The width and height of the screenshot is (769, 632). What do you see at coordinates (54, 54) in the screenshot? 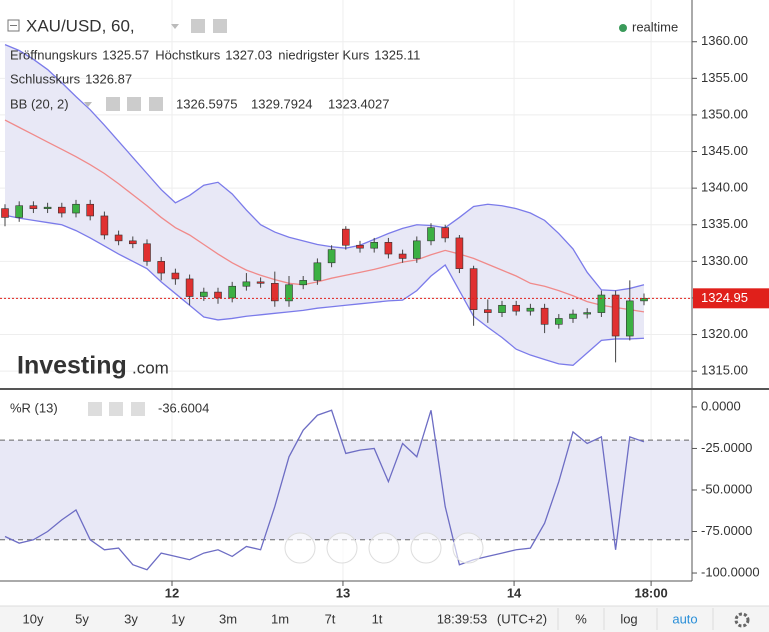
I see `ohlc-label: Eröffnungskurs` at bounding box center [54, 54].